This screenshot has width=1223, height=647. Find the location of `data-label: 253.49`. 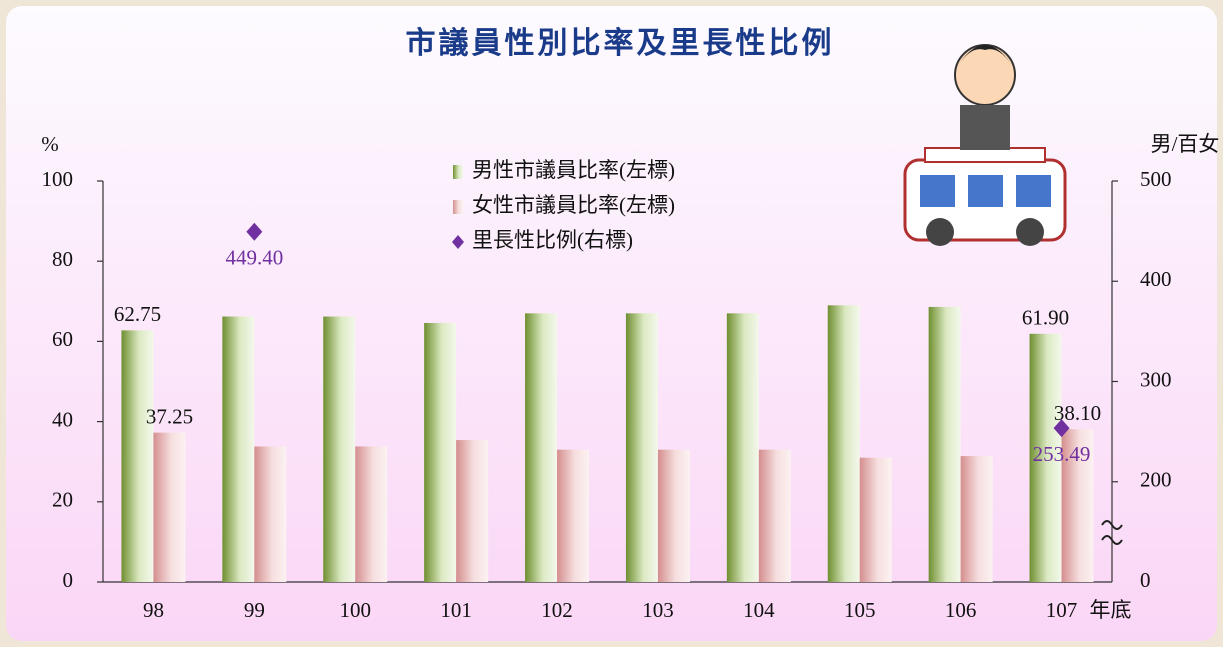

data-label: 253.49 is located at coordinates (1062, 454).